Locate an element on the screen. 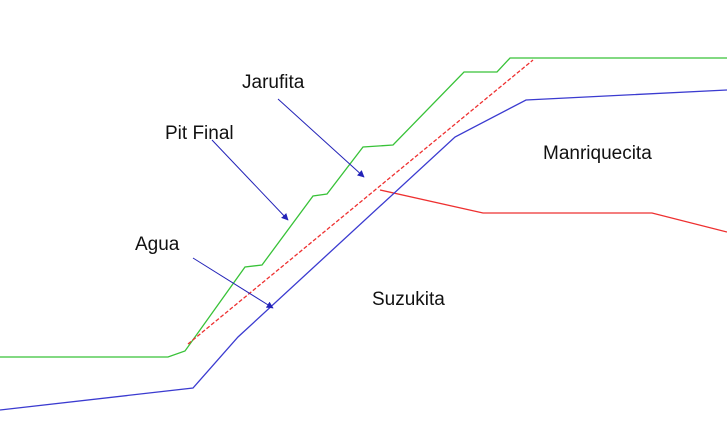 Image resolution: width=727 pixels, height=430 pixels. manriquecita-contact-line is located at coordinates (553, 211).